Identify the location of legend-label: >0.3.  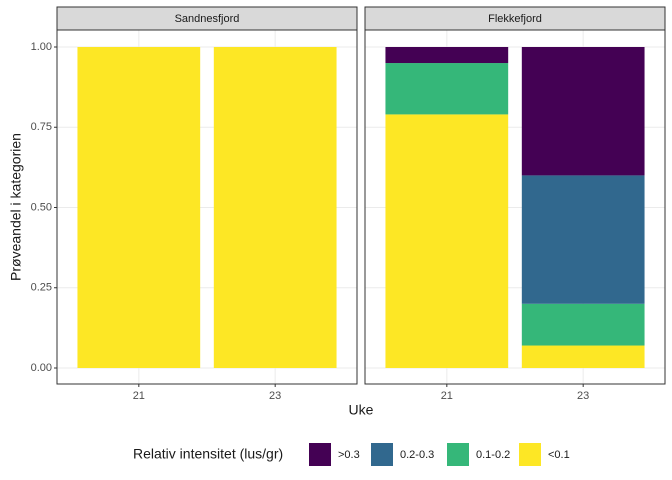
(349, 455).